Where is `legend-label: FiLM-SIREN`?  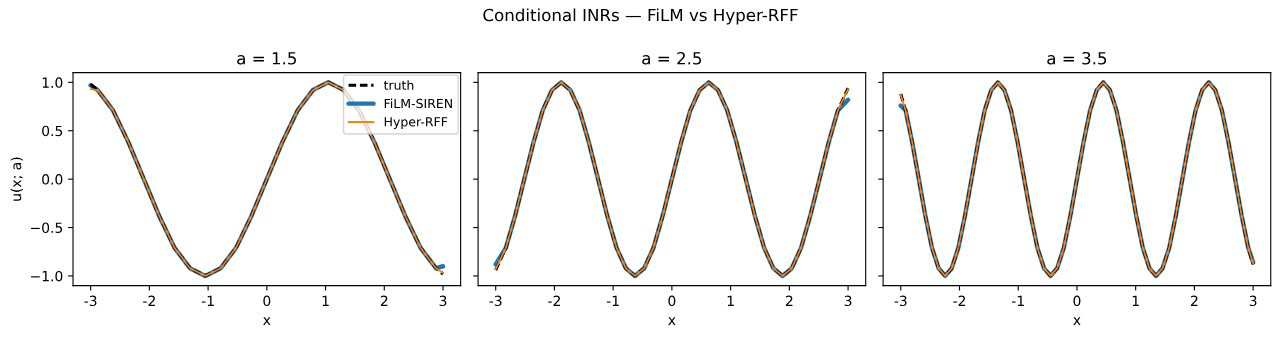
legend-label: FiLM-SIREN is located at coordinates (418, 103).